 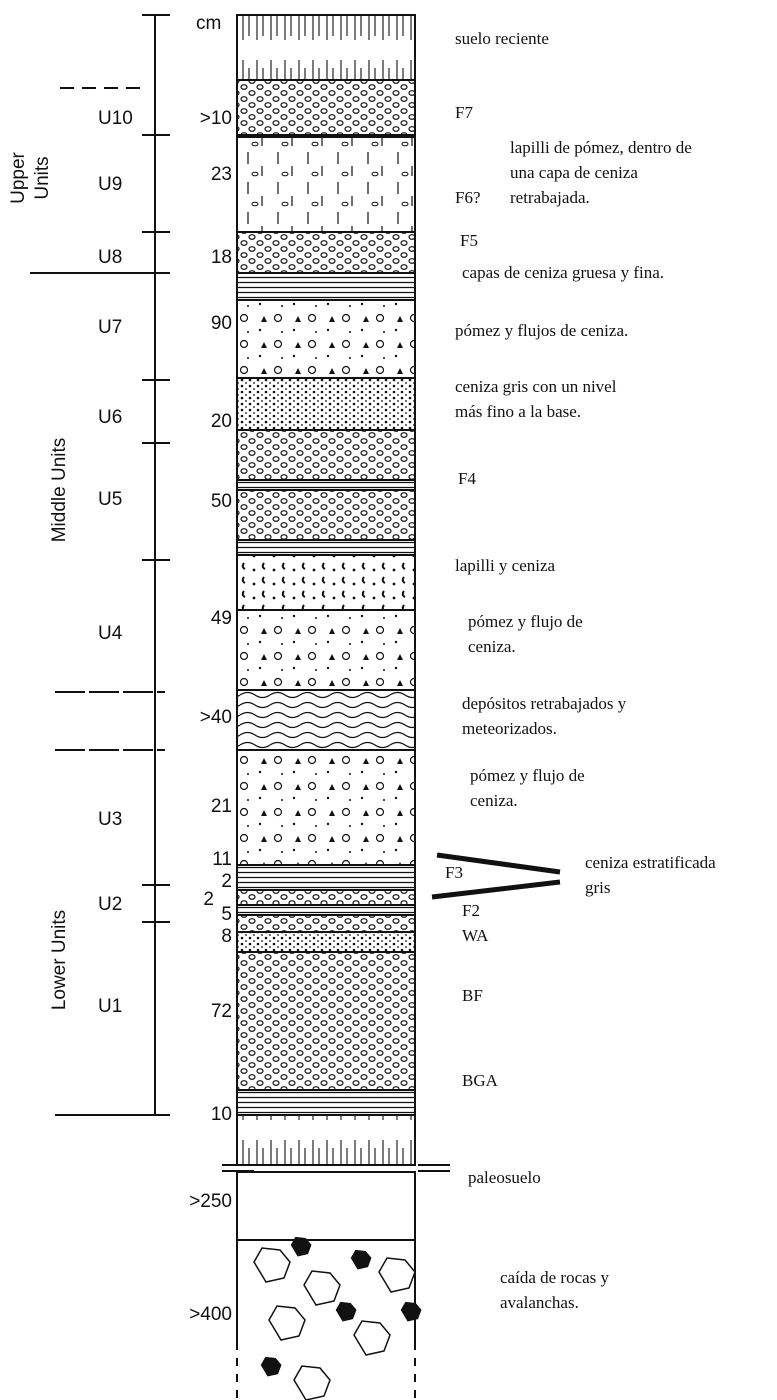 I want to click on thickness-label: 5, so click(x=226, y=914).